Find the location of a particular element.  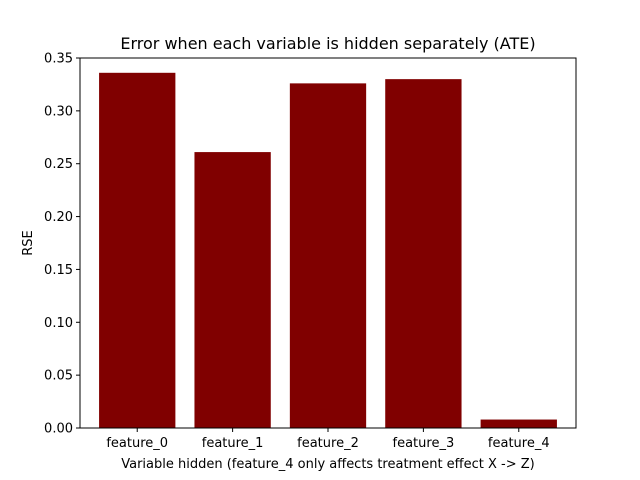

y-tick-label: 0.30 is located at coordinates (58, 111).